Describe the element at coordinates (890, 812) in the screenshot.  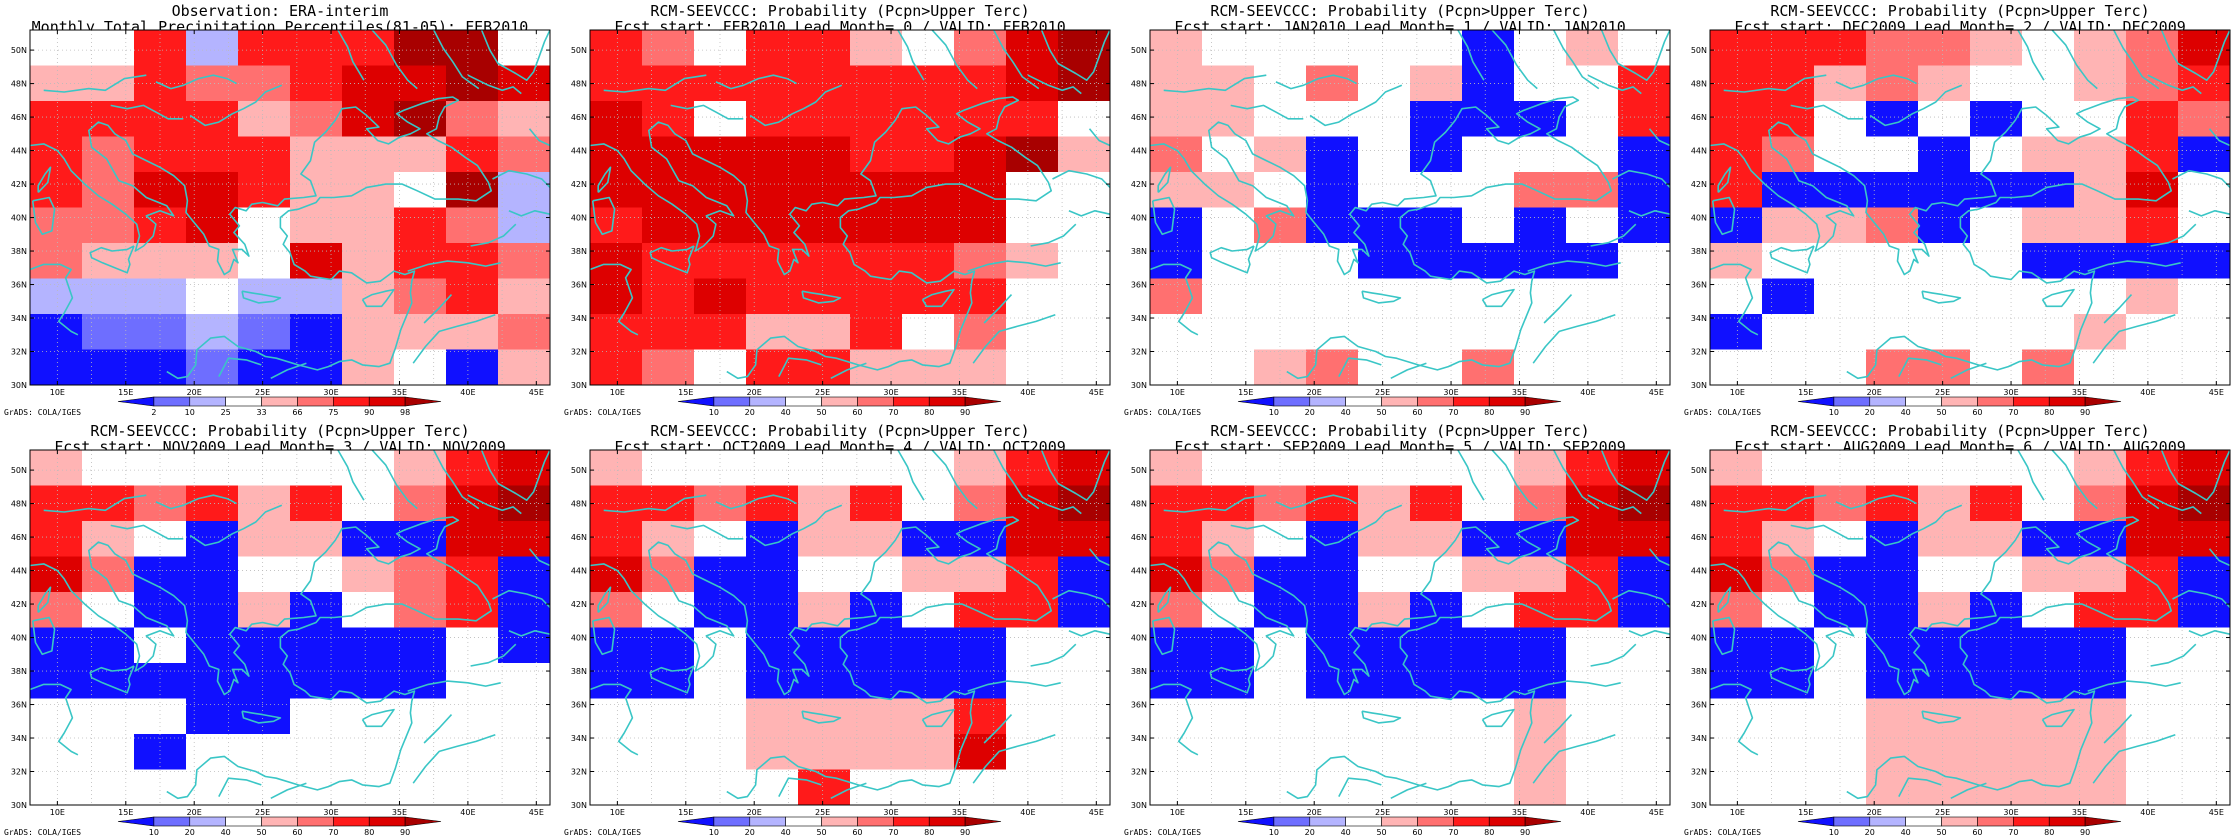
I see `longitude-label: 30E` at that location.